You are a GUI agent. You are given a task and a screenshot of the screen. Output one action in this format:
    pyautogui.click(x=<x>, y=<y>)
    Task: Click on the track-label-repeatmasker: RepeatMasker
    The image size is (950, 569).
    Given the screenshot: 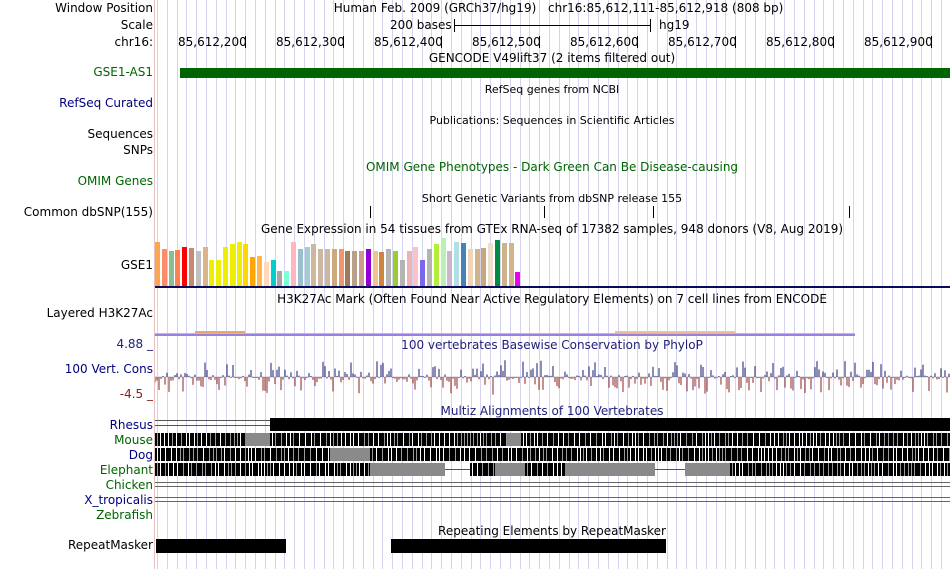 What is the action you would take?
    pyautogui.click(x=110, y=545)
    